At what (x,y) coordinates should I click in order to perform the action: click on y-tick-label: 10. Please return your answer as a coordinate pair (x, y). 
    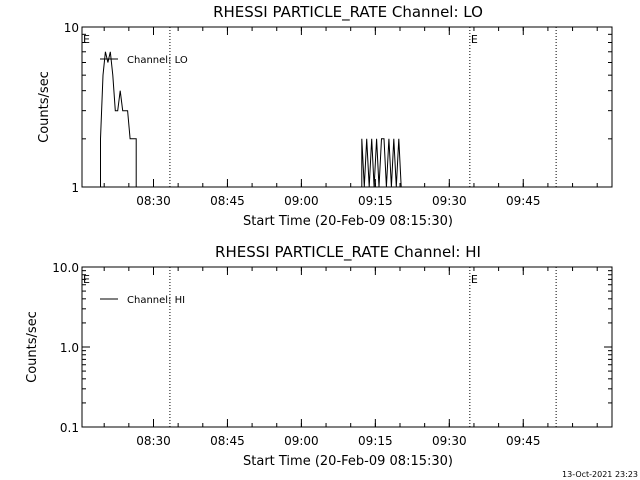
    Looking at the image, I should click on (71, 28).